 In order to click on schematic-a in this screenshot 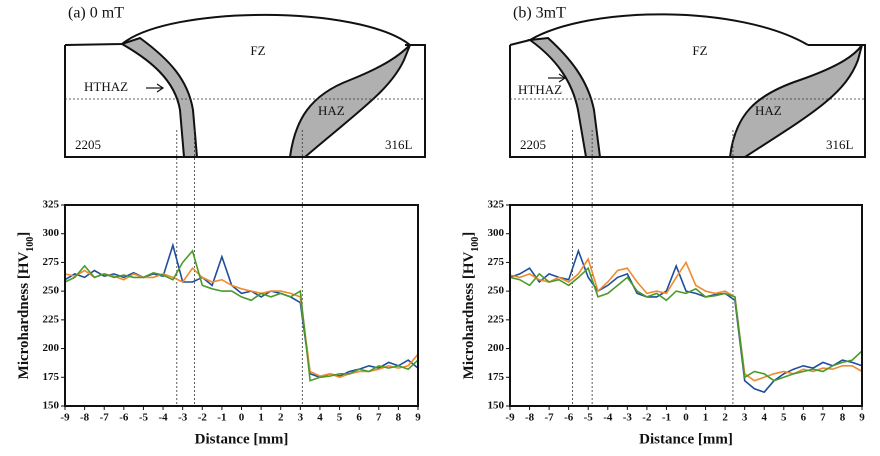, I will do `click(245, 85)`.